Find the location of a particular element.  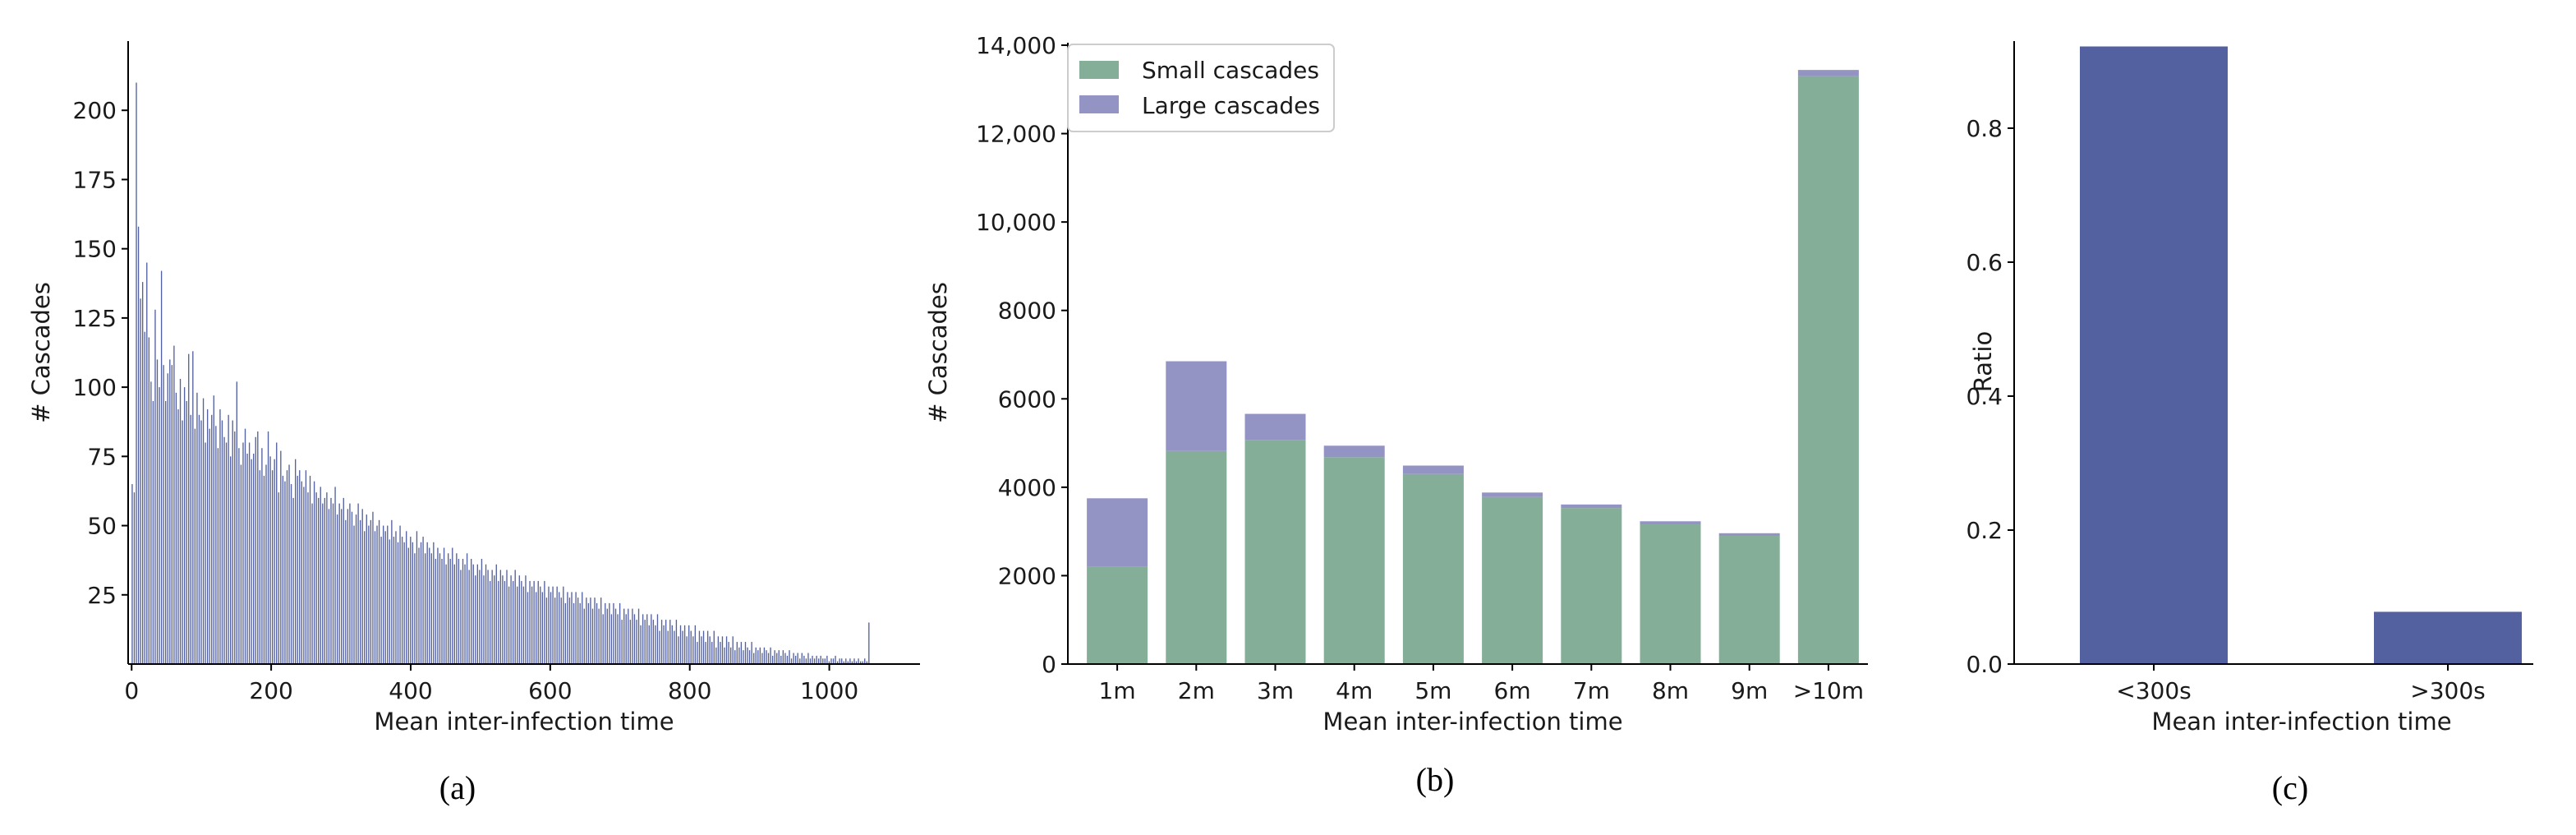

legend-swatch-large is located at coordinates (1099, 104).